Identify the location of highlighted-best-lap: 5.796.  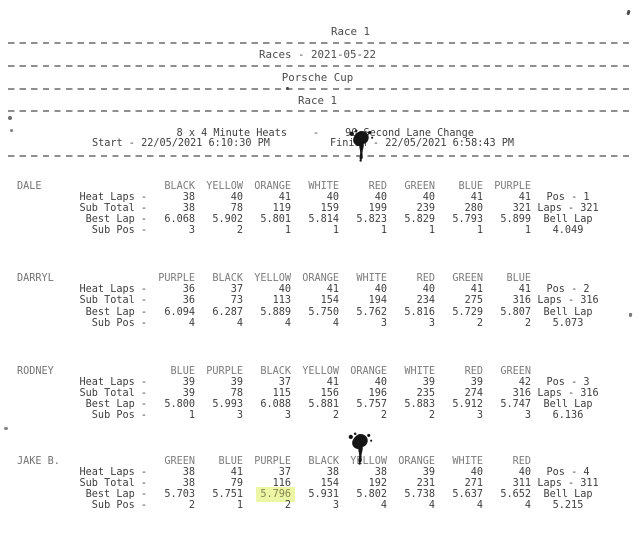
(275, 495).